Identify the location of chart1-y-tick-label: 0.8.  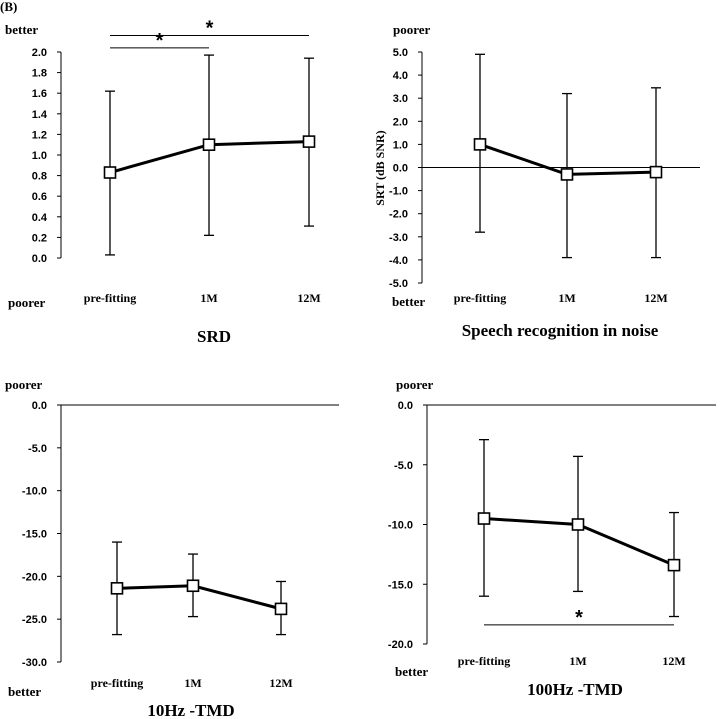
(39, 177).